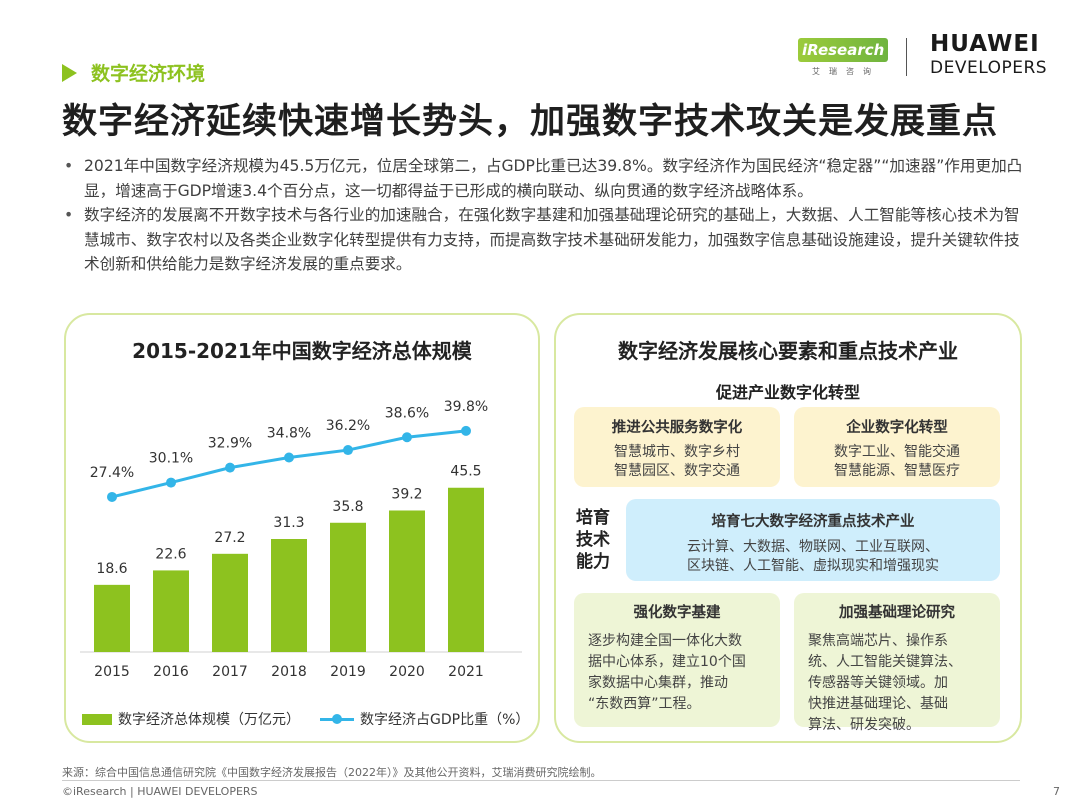 Image resolution: width=1080 pixels, height=810 pixels. Describe the element at coordinates (677, 613) in the screenshot. I see `box-title: 强化数字基建` at that location.